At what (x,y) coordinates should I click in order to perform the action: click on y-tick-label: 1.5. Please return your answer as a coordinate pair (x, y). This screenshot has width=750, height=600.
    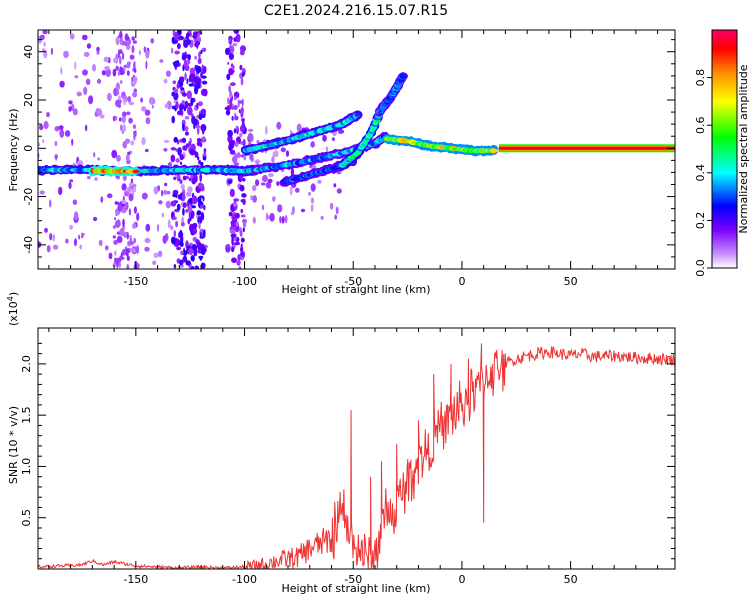
    Looking at the image, I should click on (26, 415).